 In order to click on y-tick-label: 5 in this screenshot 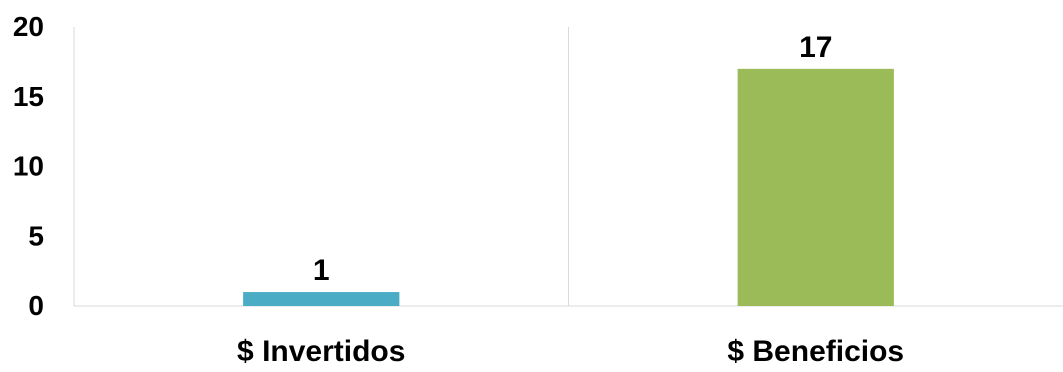, I will do `click(36, 235)`.